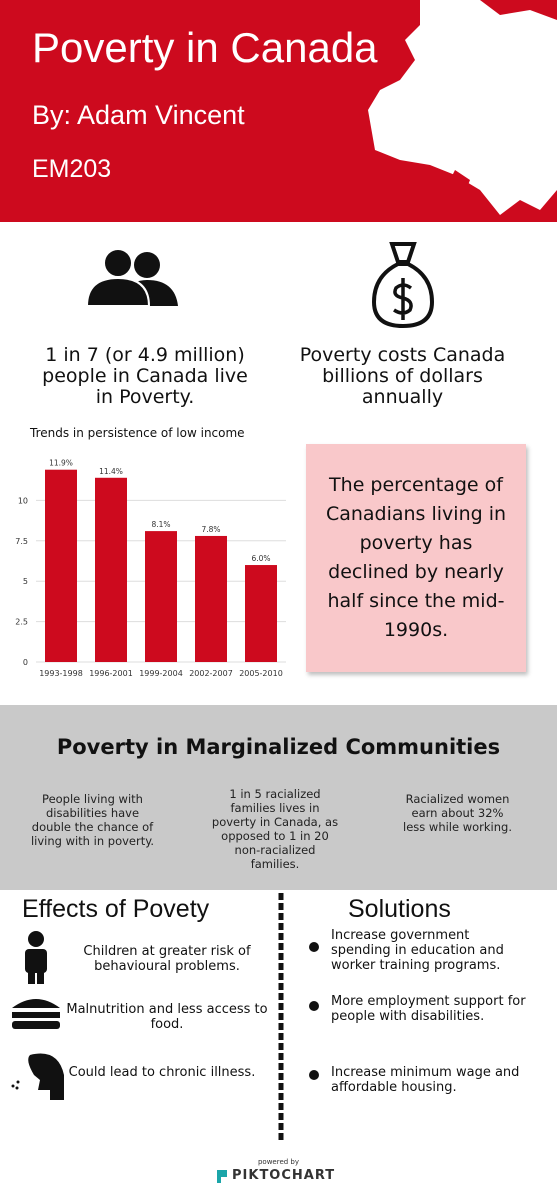  I want to click on chart-title: Trends in persistence of low income, so click(137, 433).